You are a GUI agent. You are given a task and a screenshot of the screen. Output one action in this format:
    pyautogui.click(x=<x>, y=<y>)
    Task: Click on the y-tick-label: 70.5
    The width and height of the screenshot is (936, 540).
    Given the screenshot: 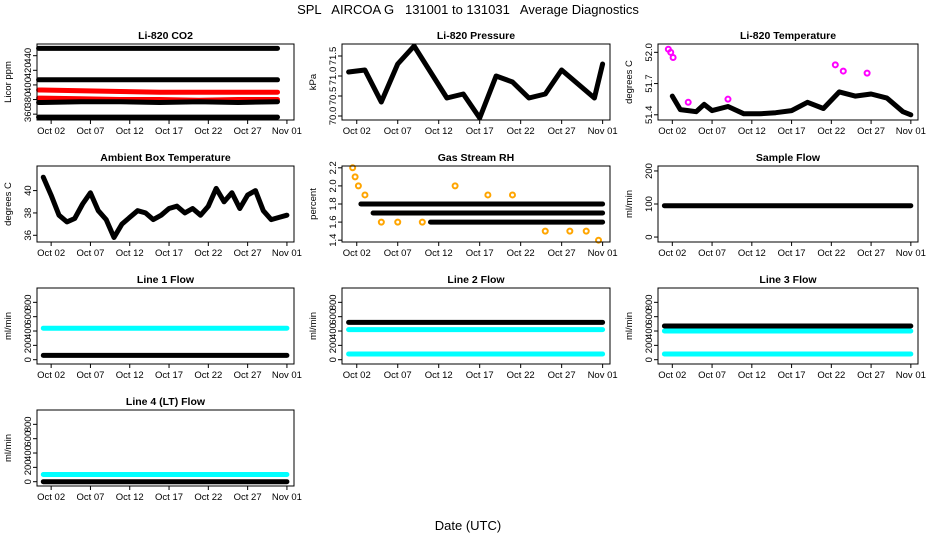 What is the action you would take?
    pyautogui.click(x=333, y=96)
    